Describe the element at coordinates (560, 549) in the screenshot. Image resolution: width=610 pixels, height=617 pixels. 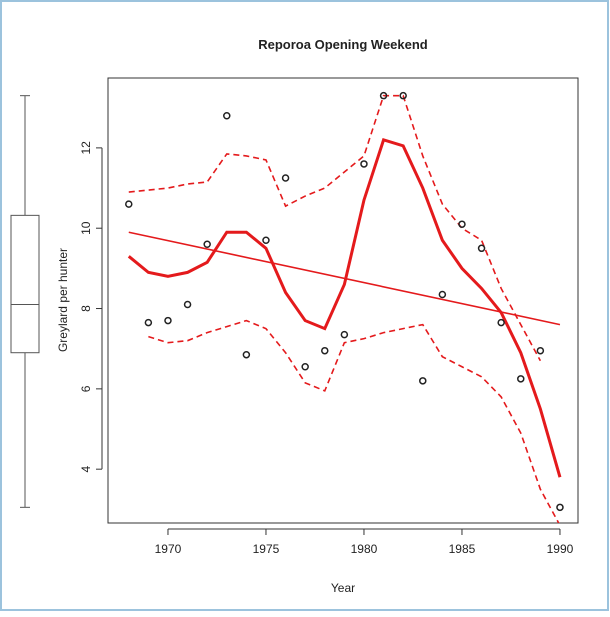
I see `x-tick-label: 1990` at that location.